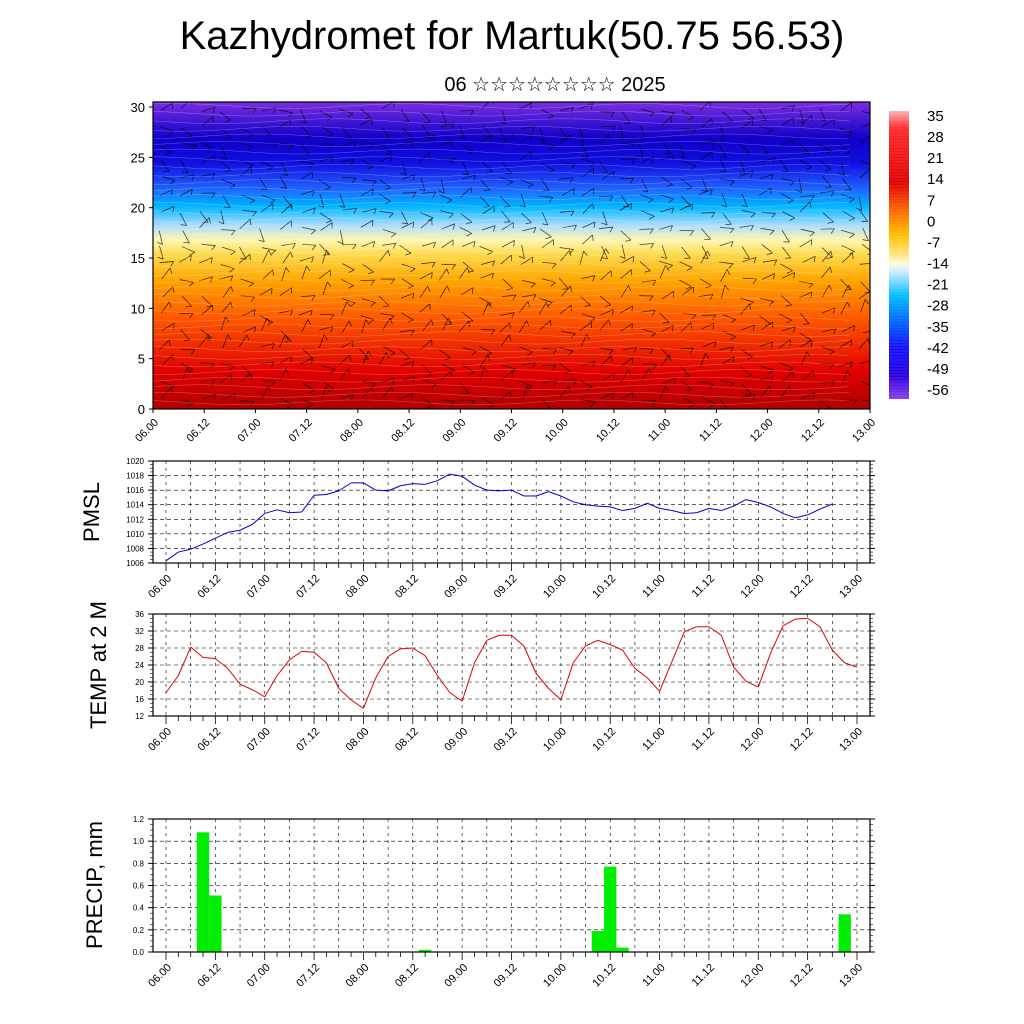  Describe the element at coordinates (938, 327) in the screenshot. I see `colorbar-label: -35` at that location.